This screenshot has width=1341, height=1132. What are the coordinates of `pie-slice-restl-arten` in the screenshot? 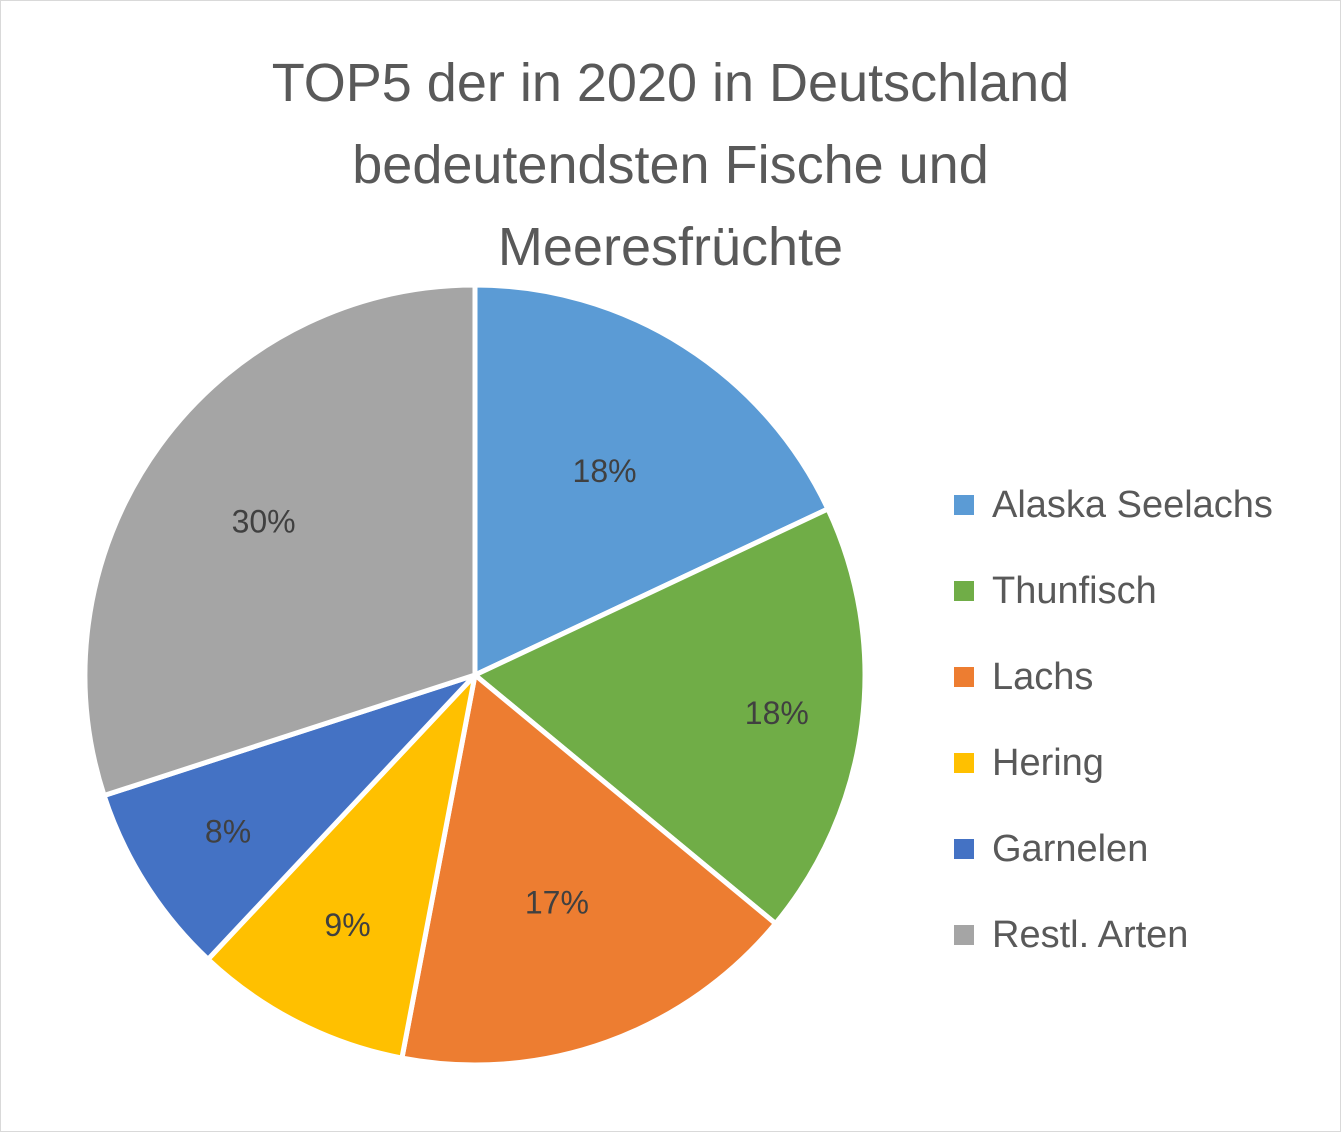 It's located at (280, 540).